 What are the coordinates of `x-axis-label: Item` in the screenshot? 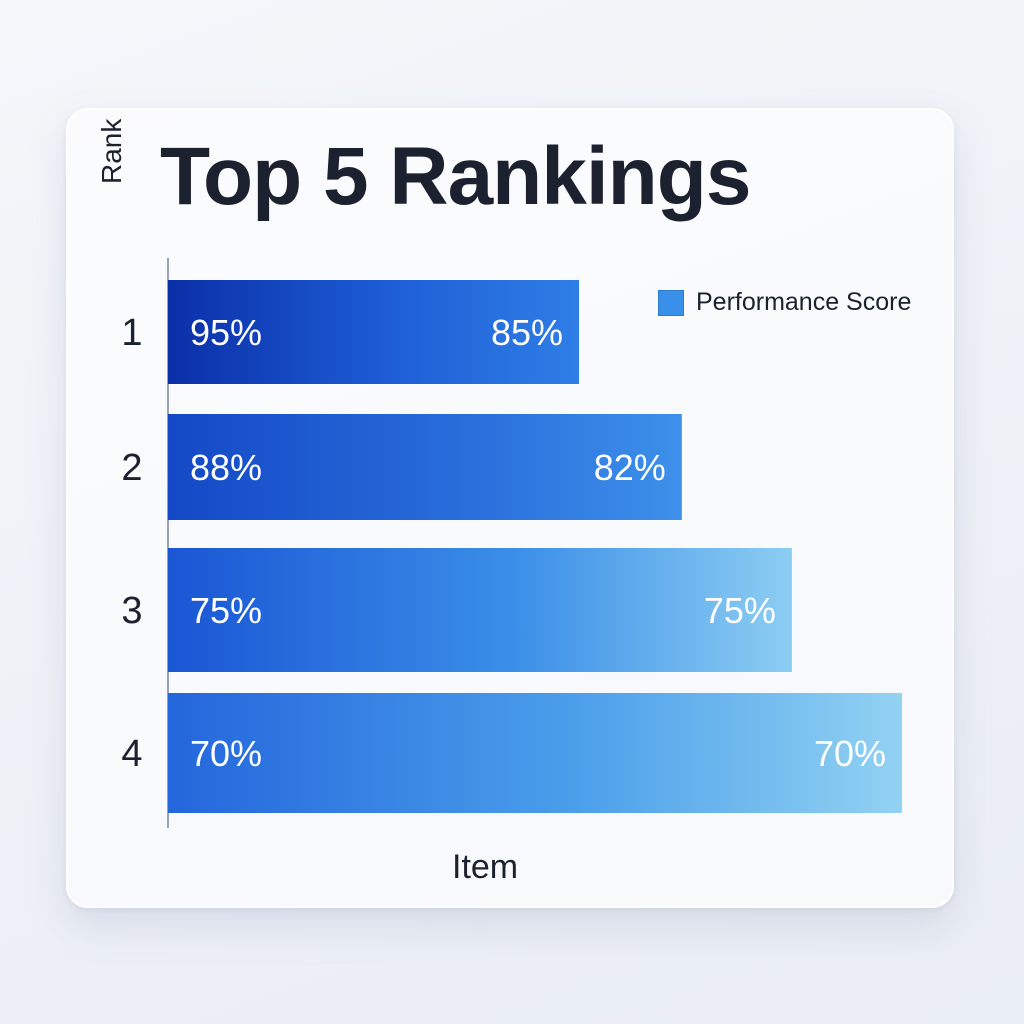 It's located at (485, 867).